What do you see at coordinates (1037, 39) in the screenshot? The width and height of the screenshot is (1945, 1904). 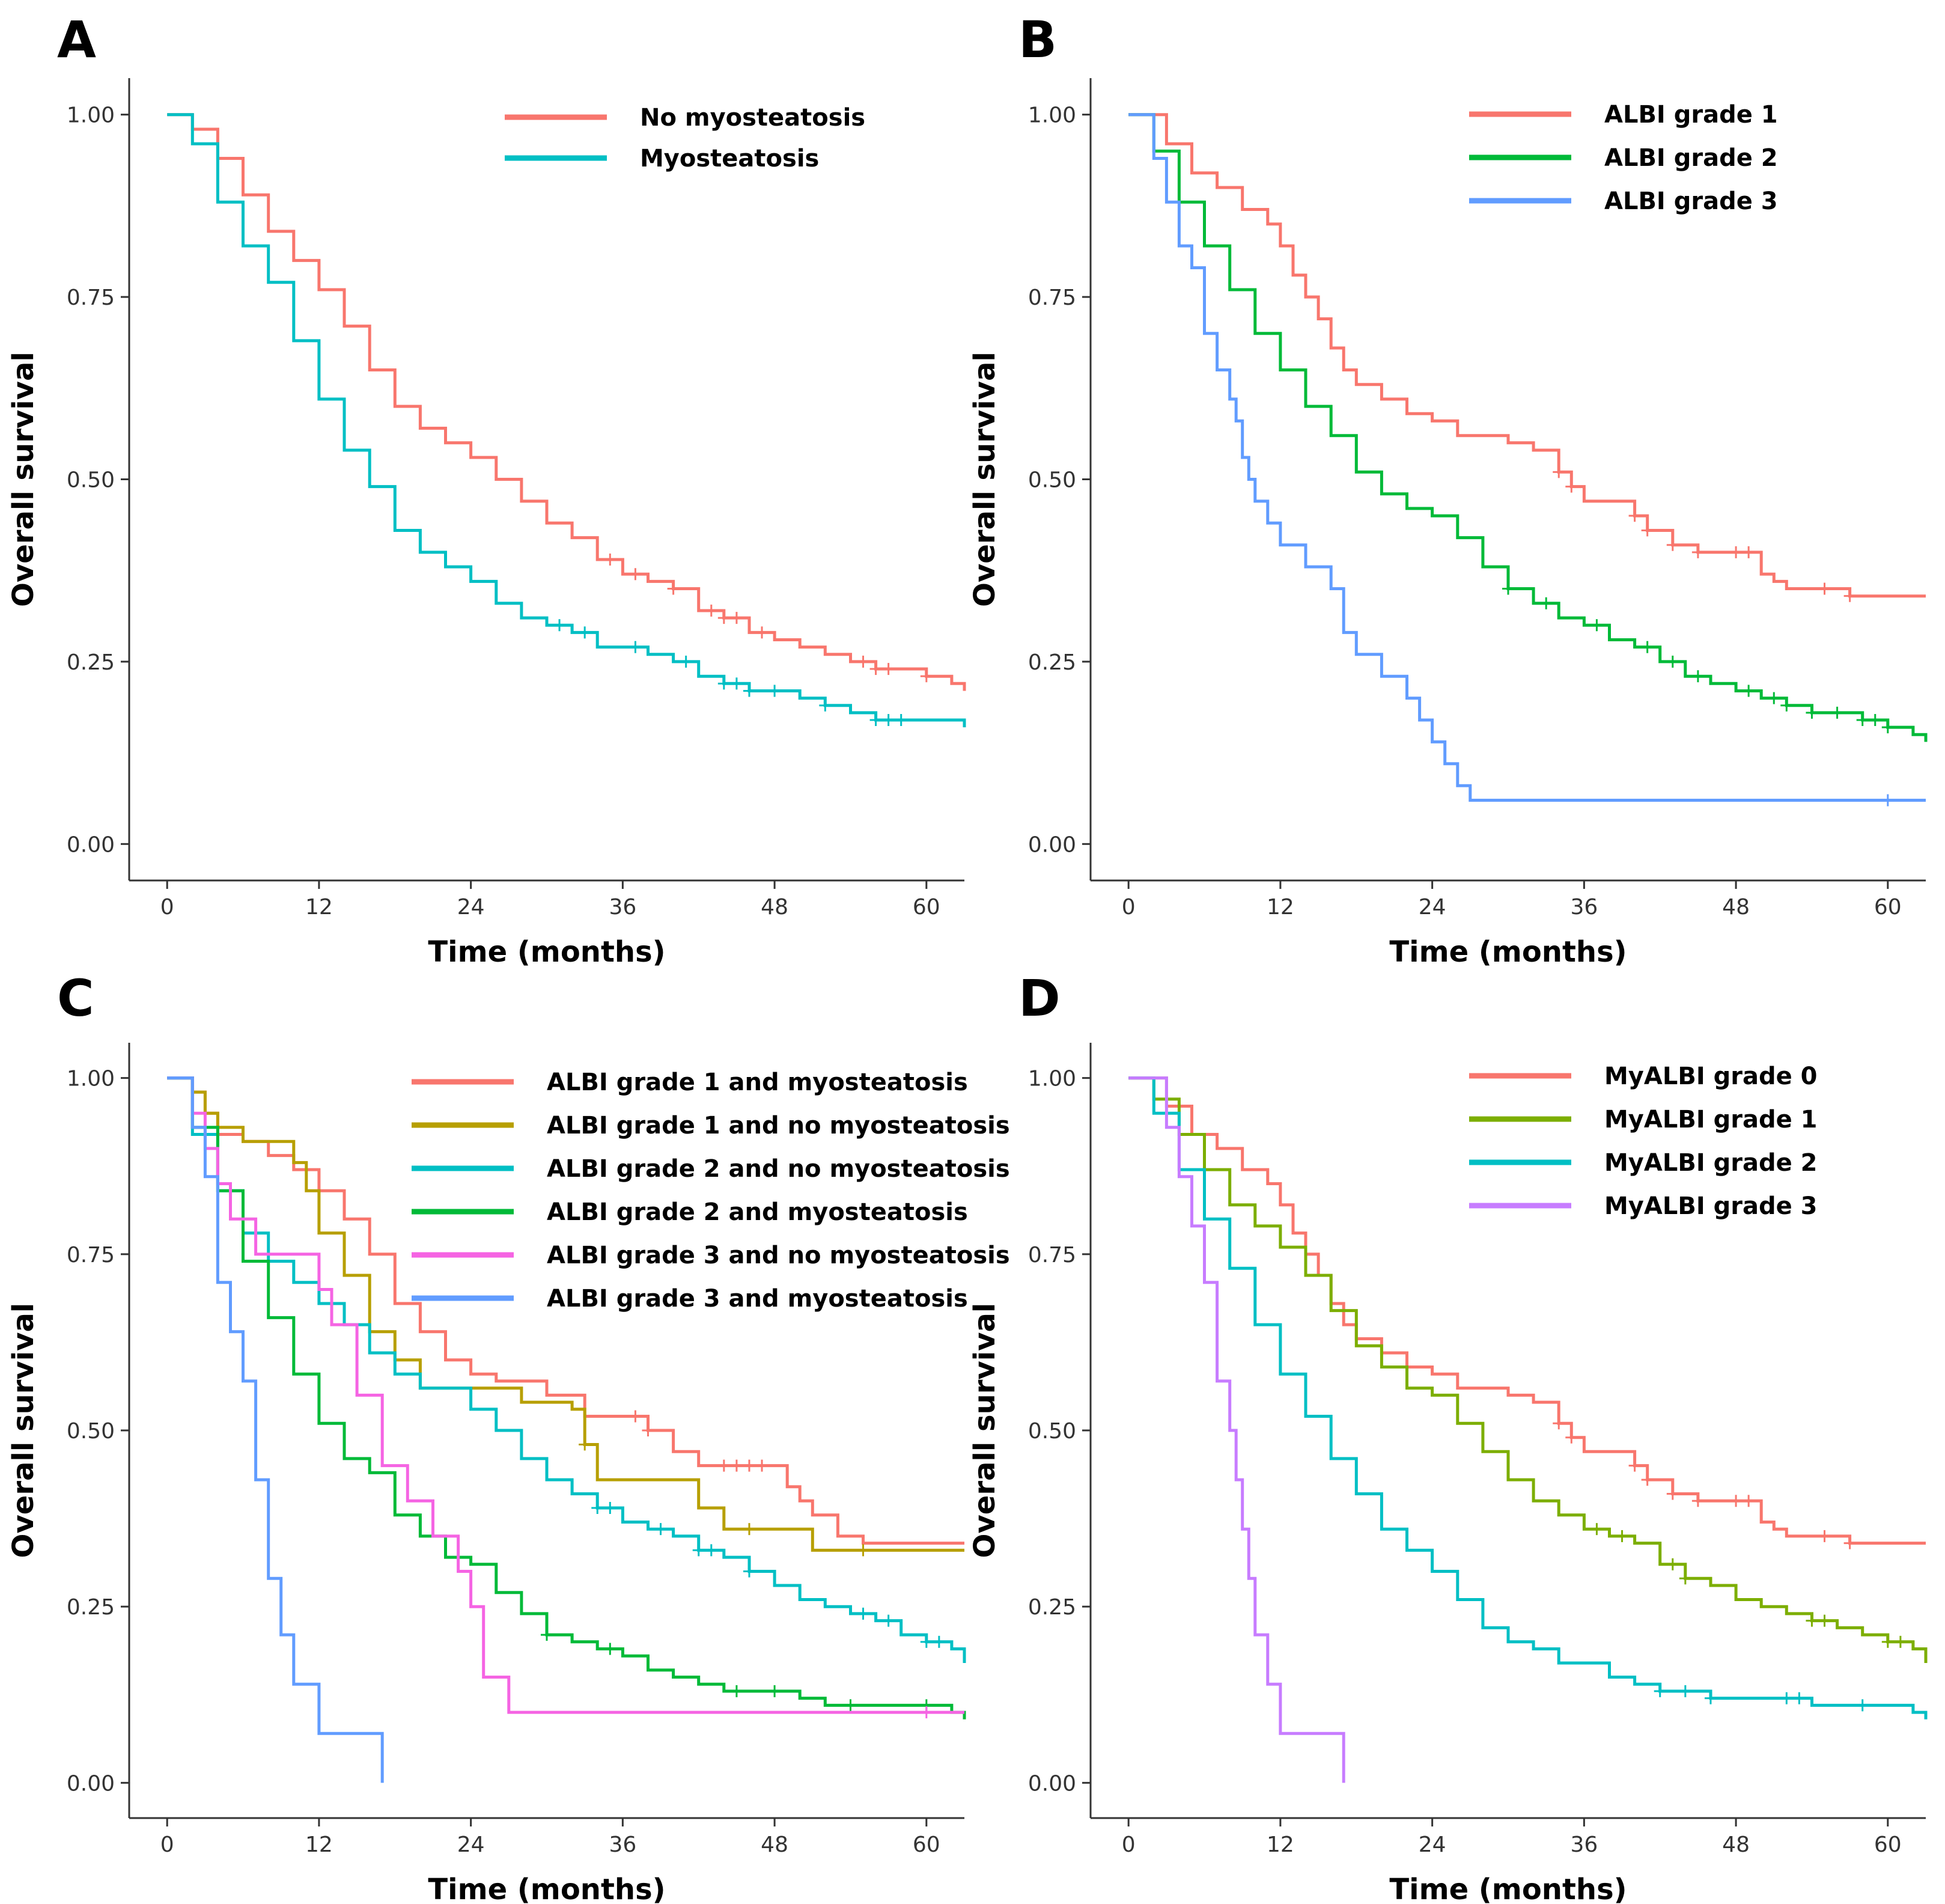 I see `panel-letter: B` at bounding box center [1037, 39].